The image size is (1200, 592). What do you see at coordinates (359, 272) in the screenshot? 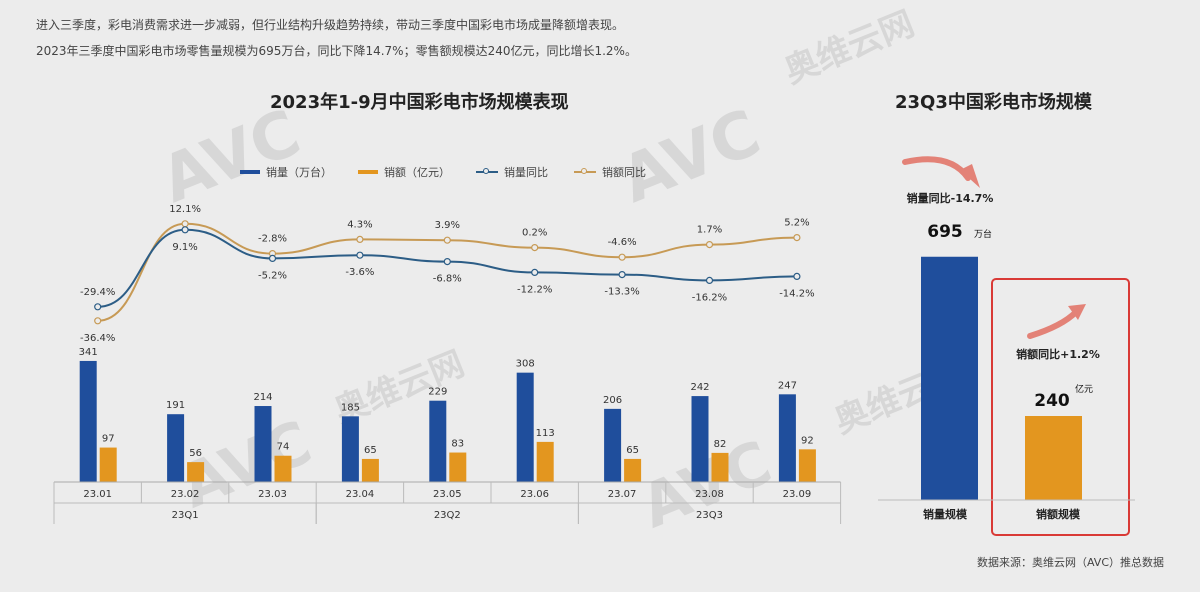
I see `volume-yoy-label: -3.6%` at bounding box center [359, 272].